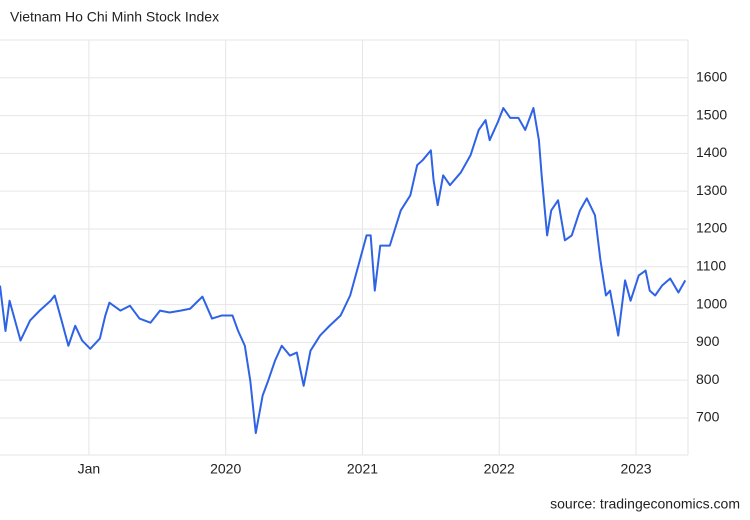 This screenshot has width=750, height=520. What do you see at coordinates (225, 469) in the screenshot?
I see `x-tick-label: 2020` at bounding box center [225, 469].